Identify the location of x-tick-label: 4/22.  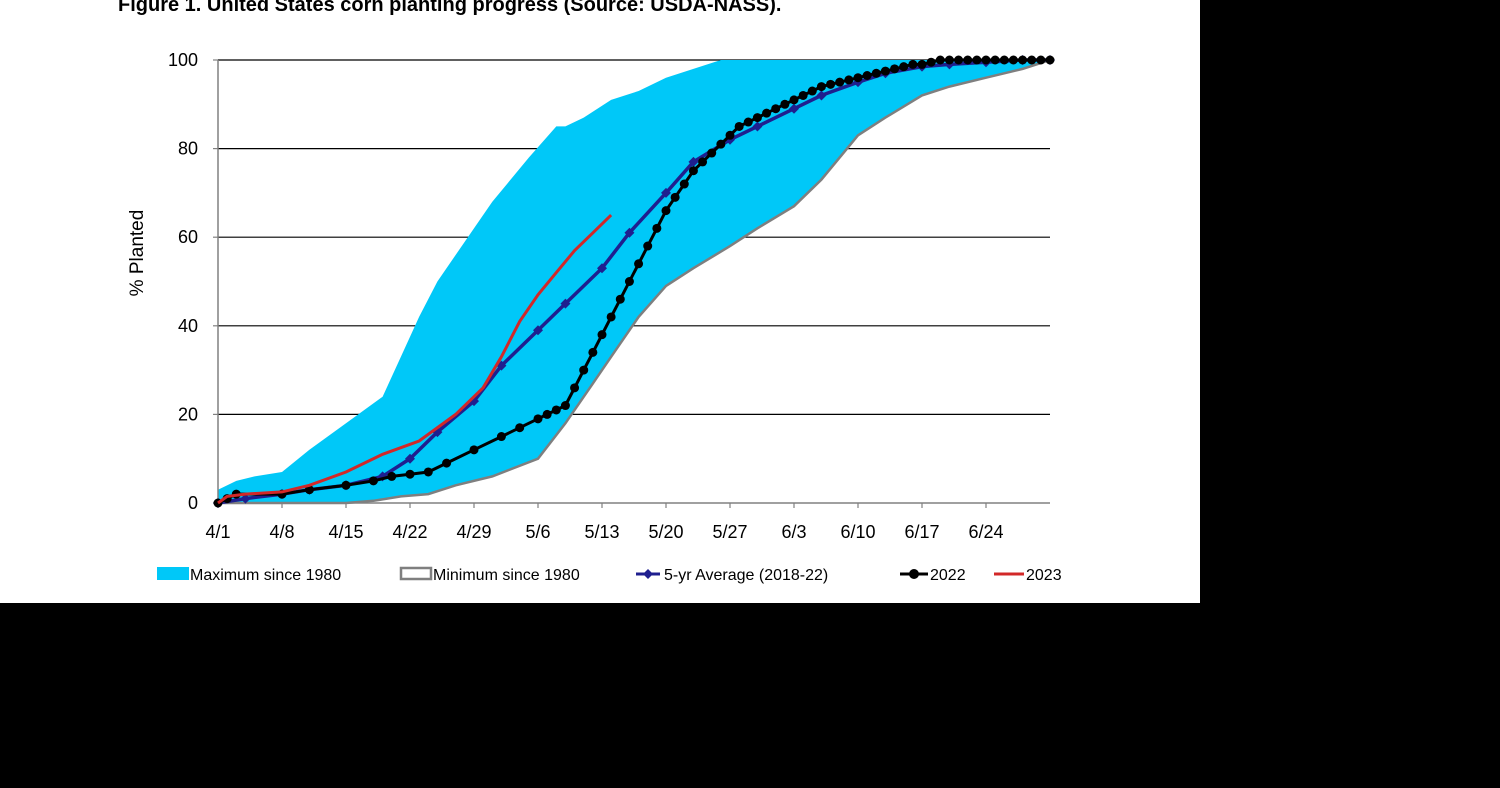
(409, 532).